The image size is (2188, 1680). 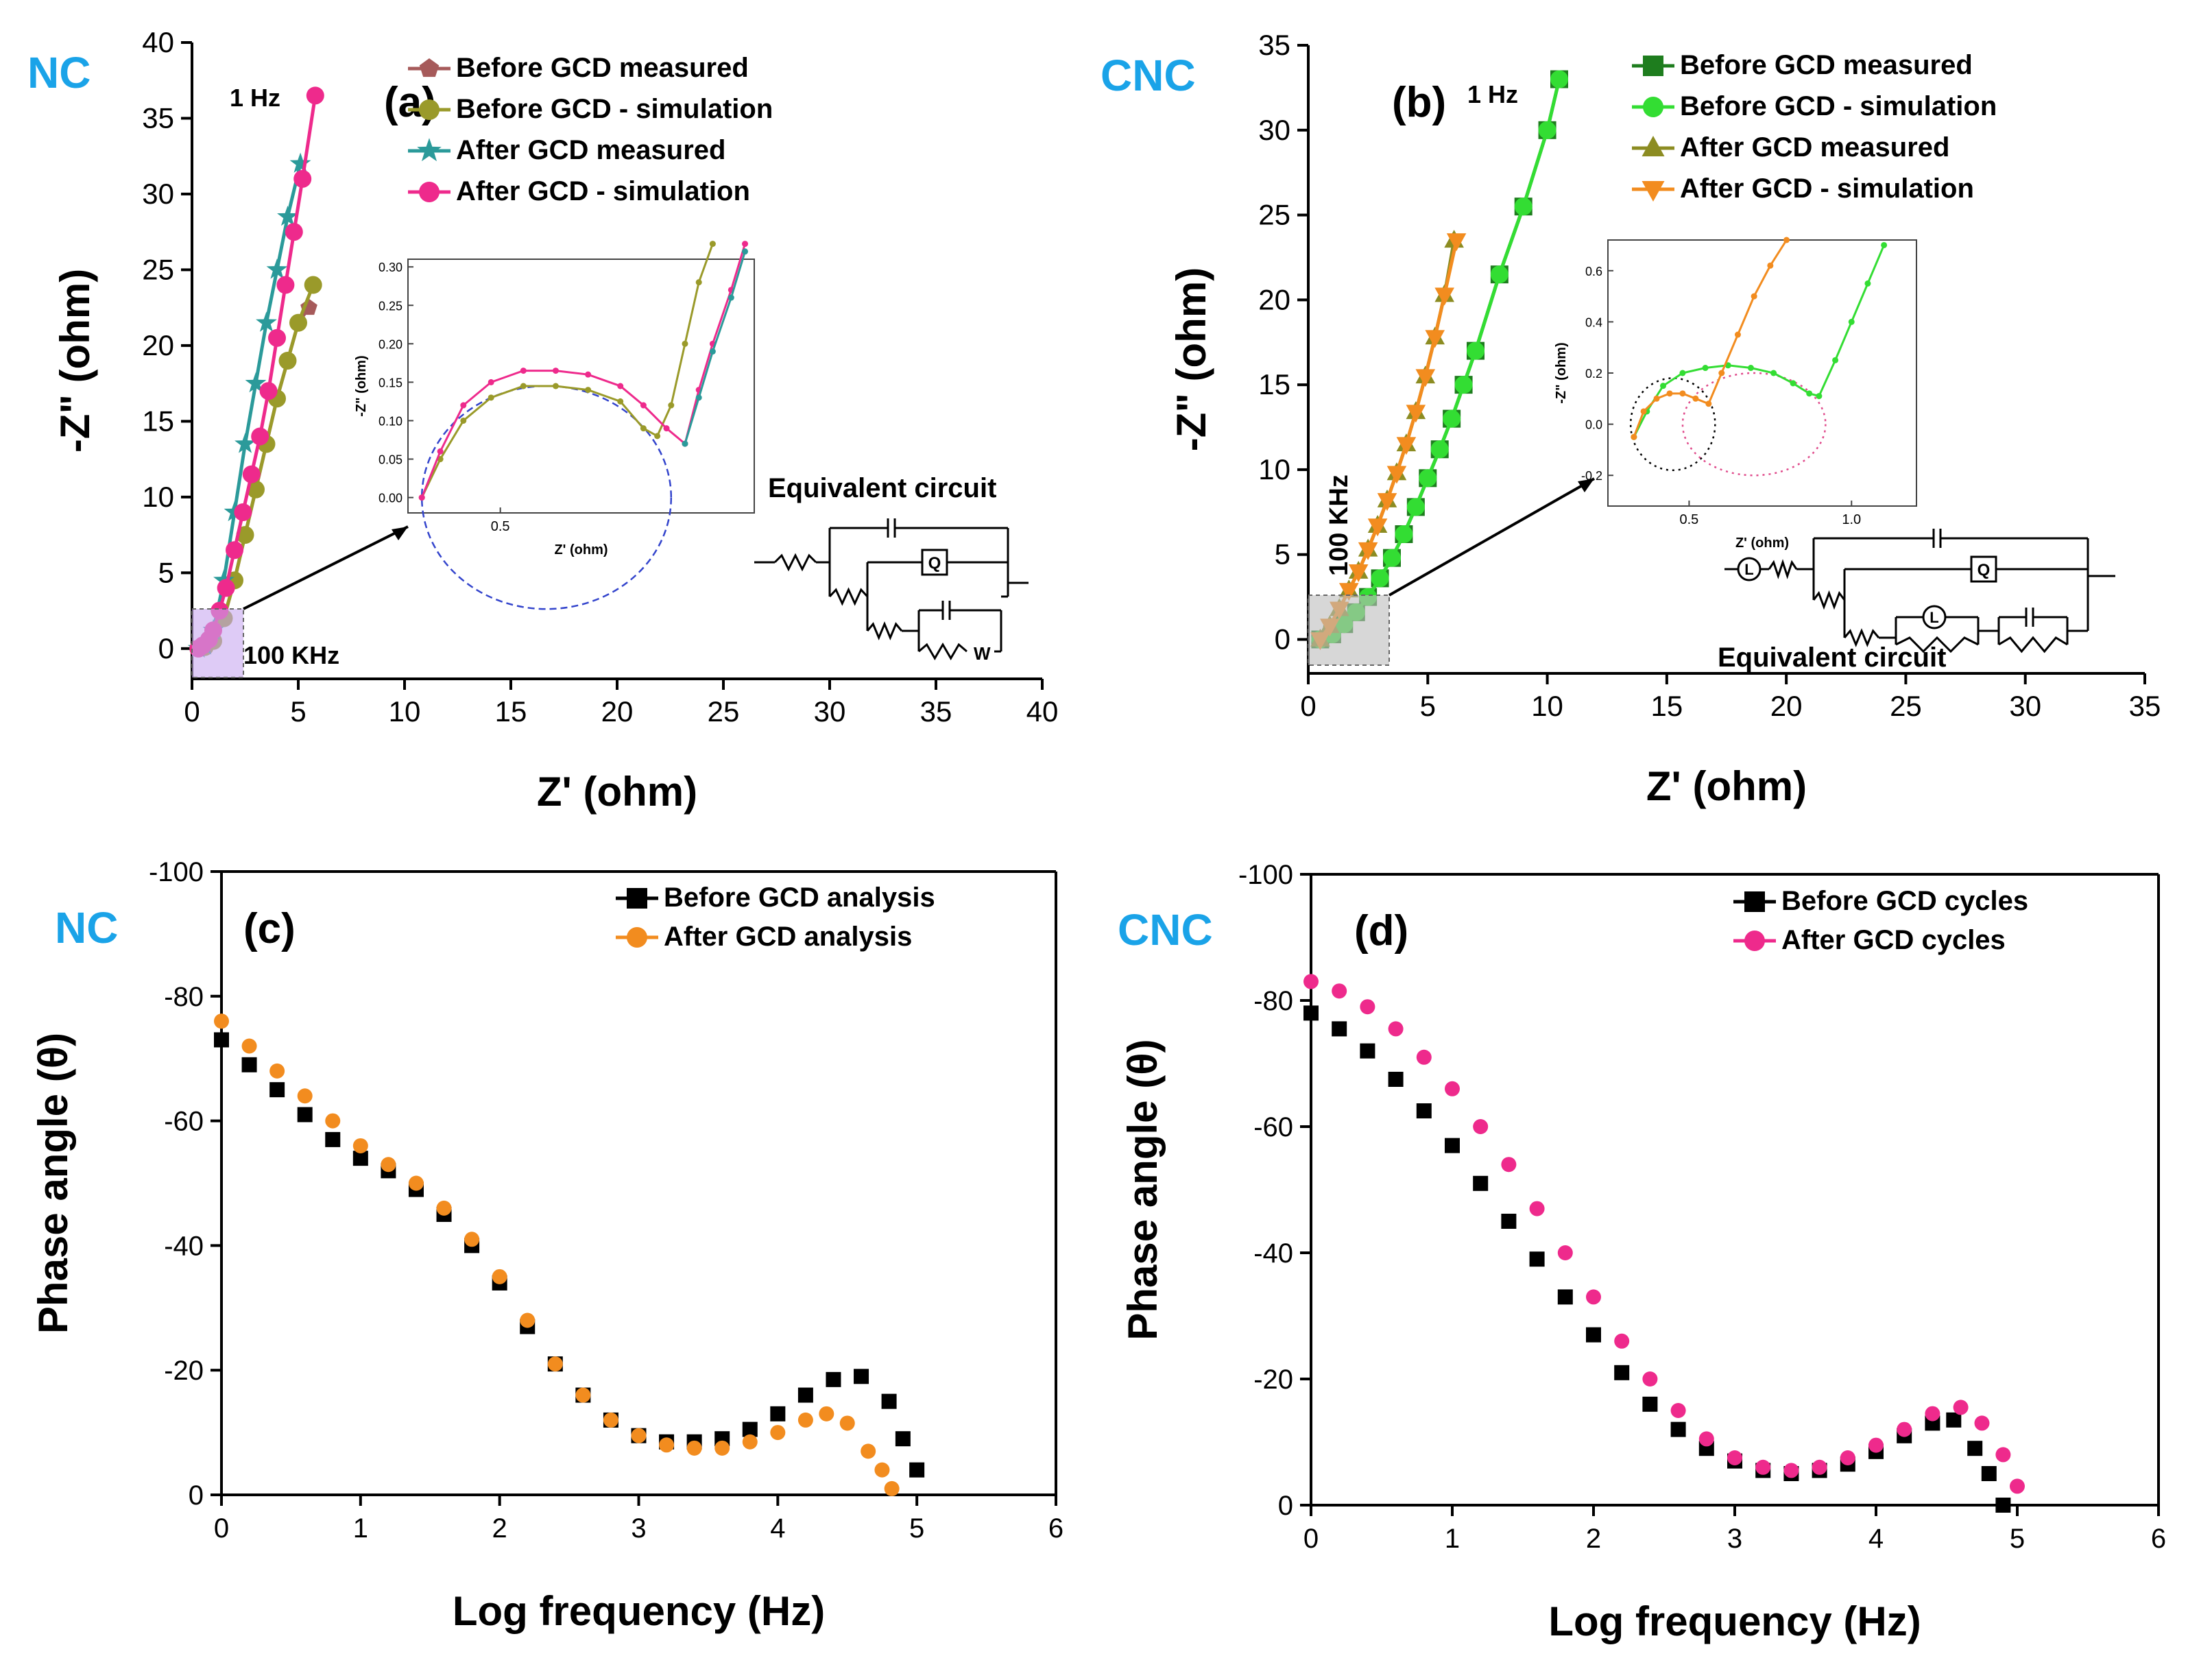 I want to click on x-tick-label: 5, so click(x=1428, y=706).